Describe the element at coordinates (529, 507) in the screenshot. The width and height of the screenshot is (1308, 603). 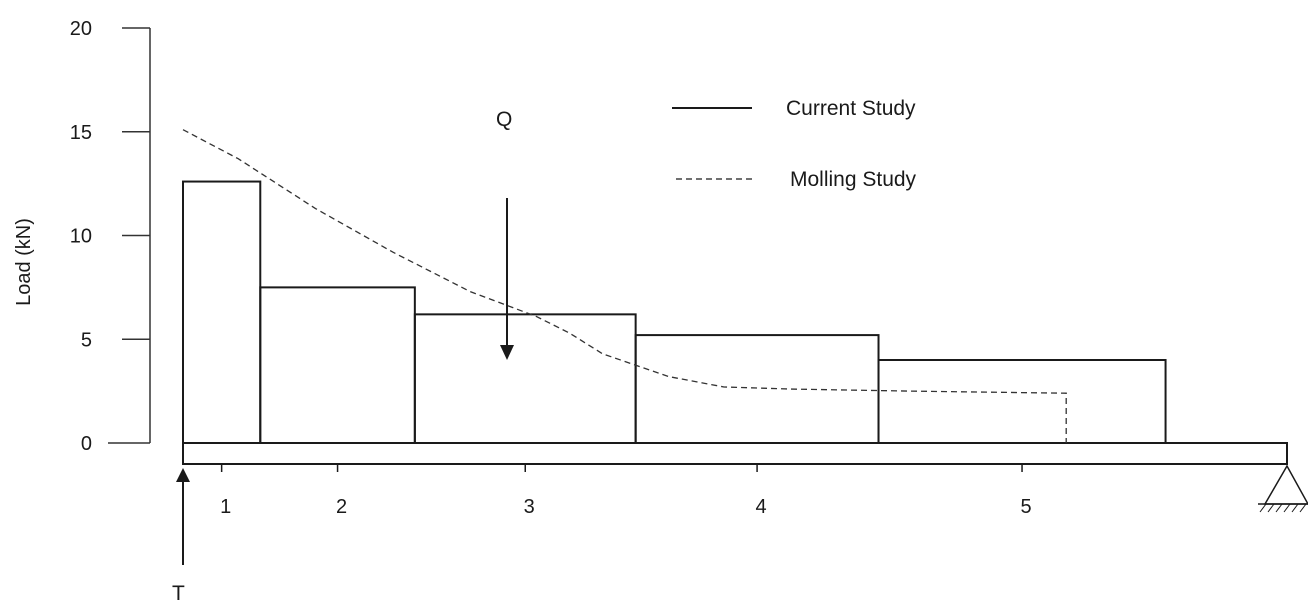
I see `segment-label: 3` at that location.